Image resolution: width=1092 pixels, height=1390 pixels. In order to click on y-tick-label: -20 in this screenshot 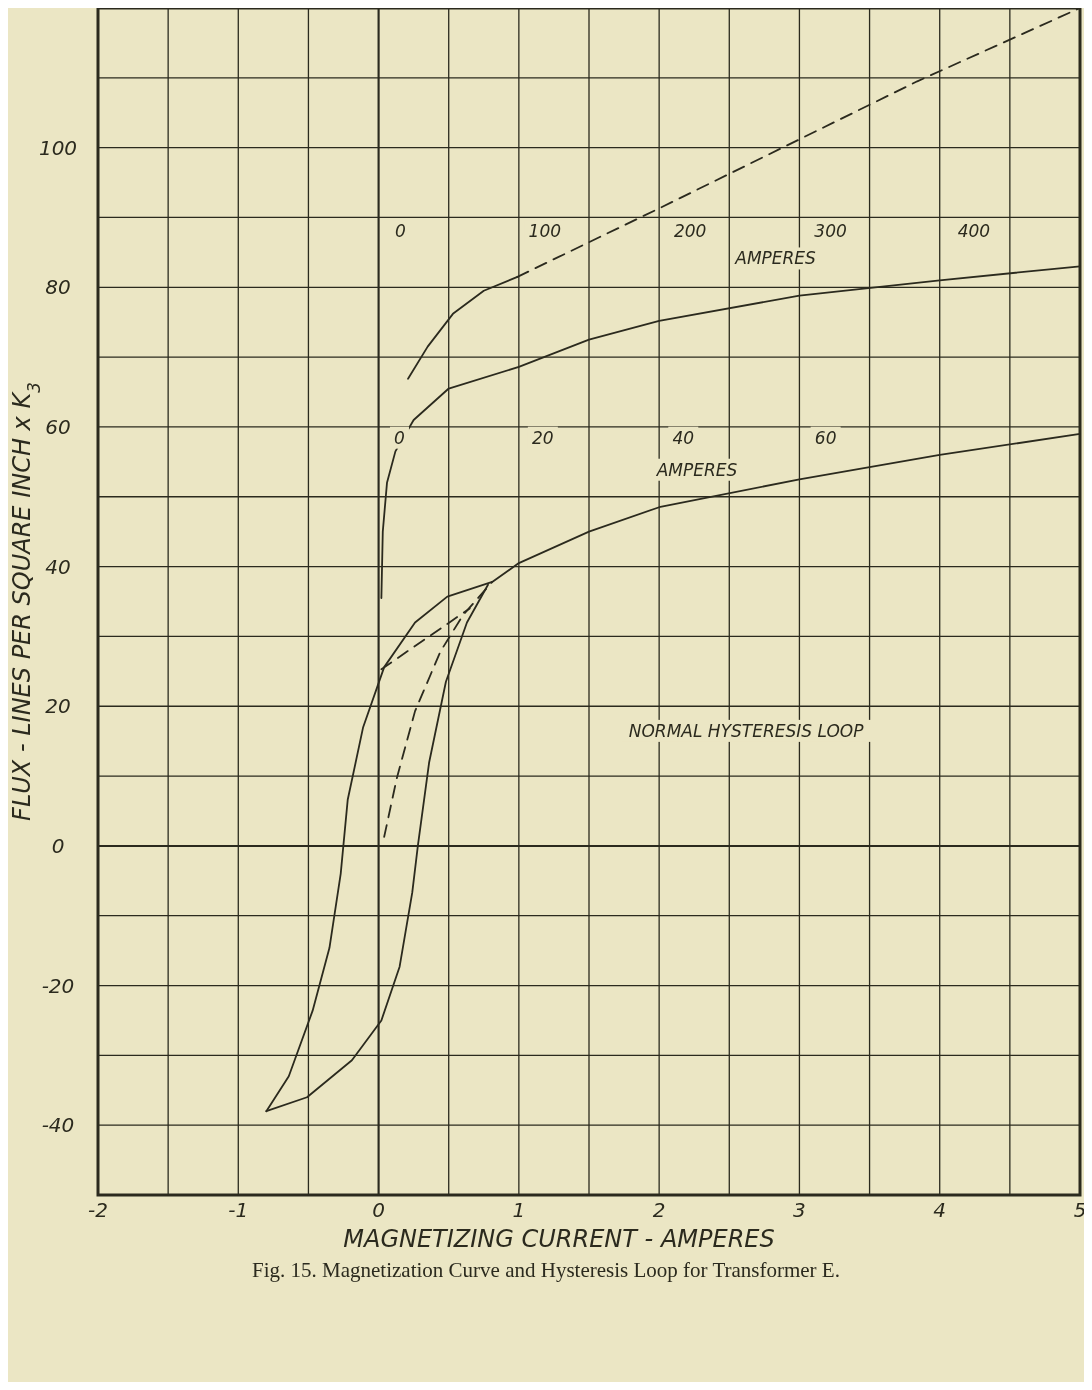, I will do `click(58, 985)`.